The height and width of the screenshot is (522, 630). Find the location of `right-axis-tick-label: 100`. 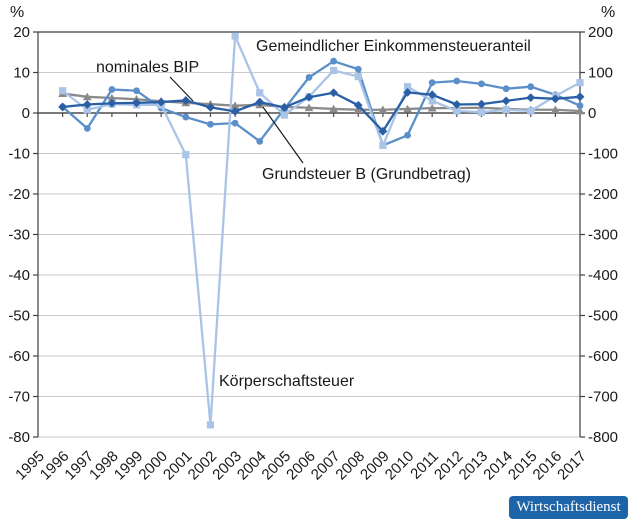

right-axis-tick-label: 100 is located at coordinates (600, 73).